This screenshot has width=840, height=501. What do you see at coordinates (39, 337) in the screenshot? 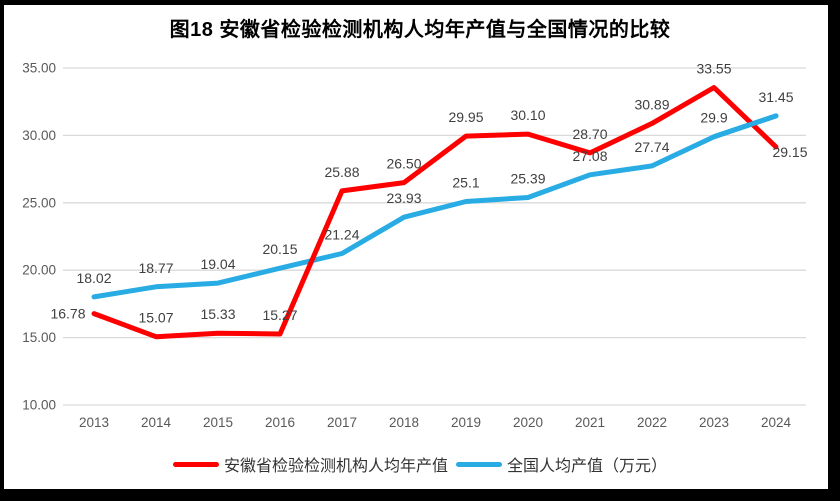
I see `y-axis-tick-label: 15.00` at bounding box center [39, 337].